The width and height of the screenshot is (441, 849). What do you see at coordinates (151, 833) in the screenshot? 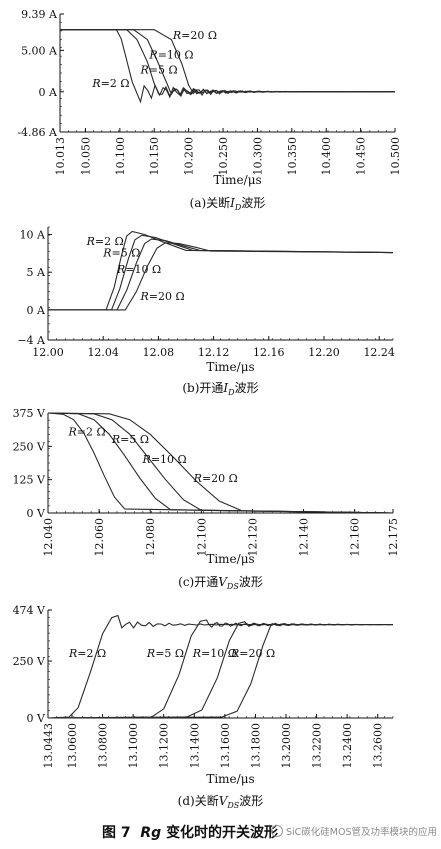
I see `figure-title-var: Rg` at bounding box center [151, 833].